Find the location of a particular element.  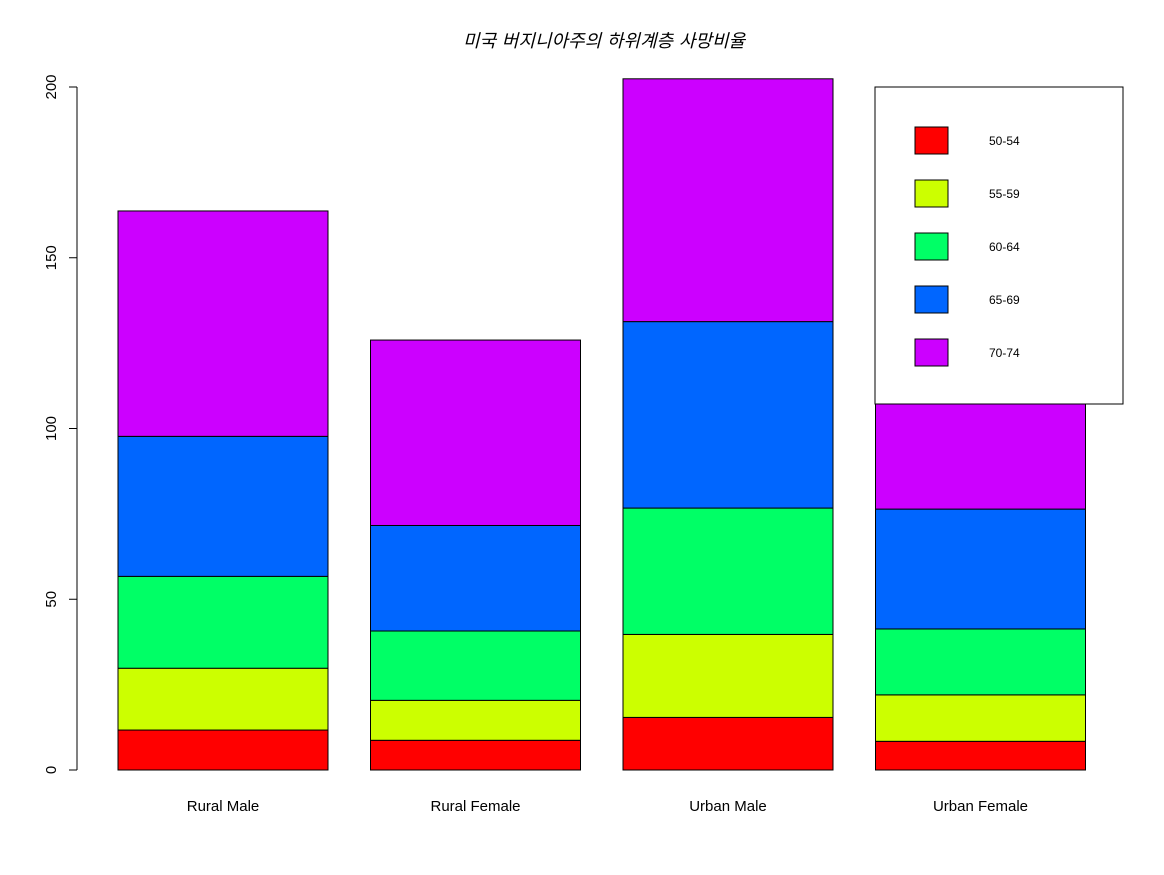

legend-label: 55-59 is located at coordinates (1004, 194).